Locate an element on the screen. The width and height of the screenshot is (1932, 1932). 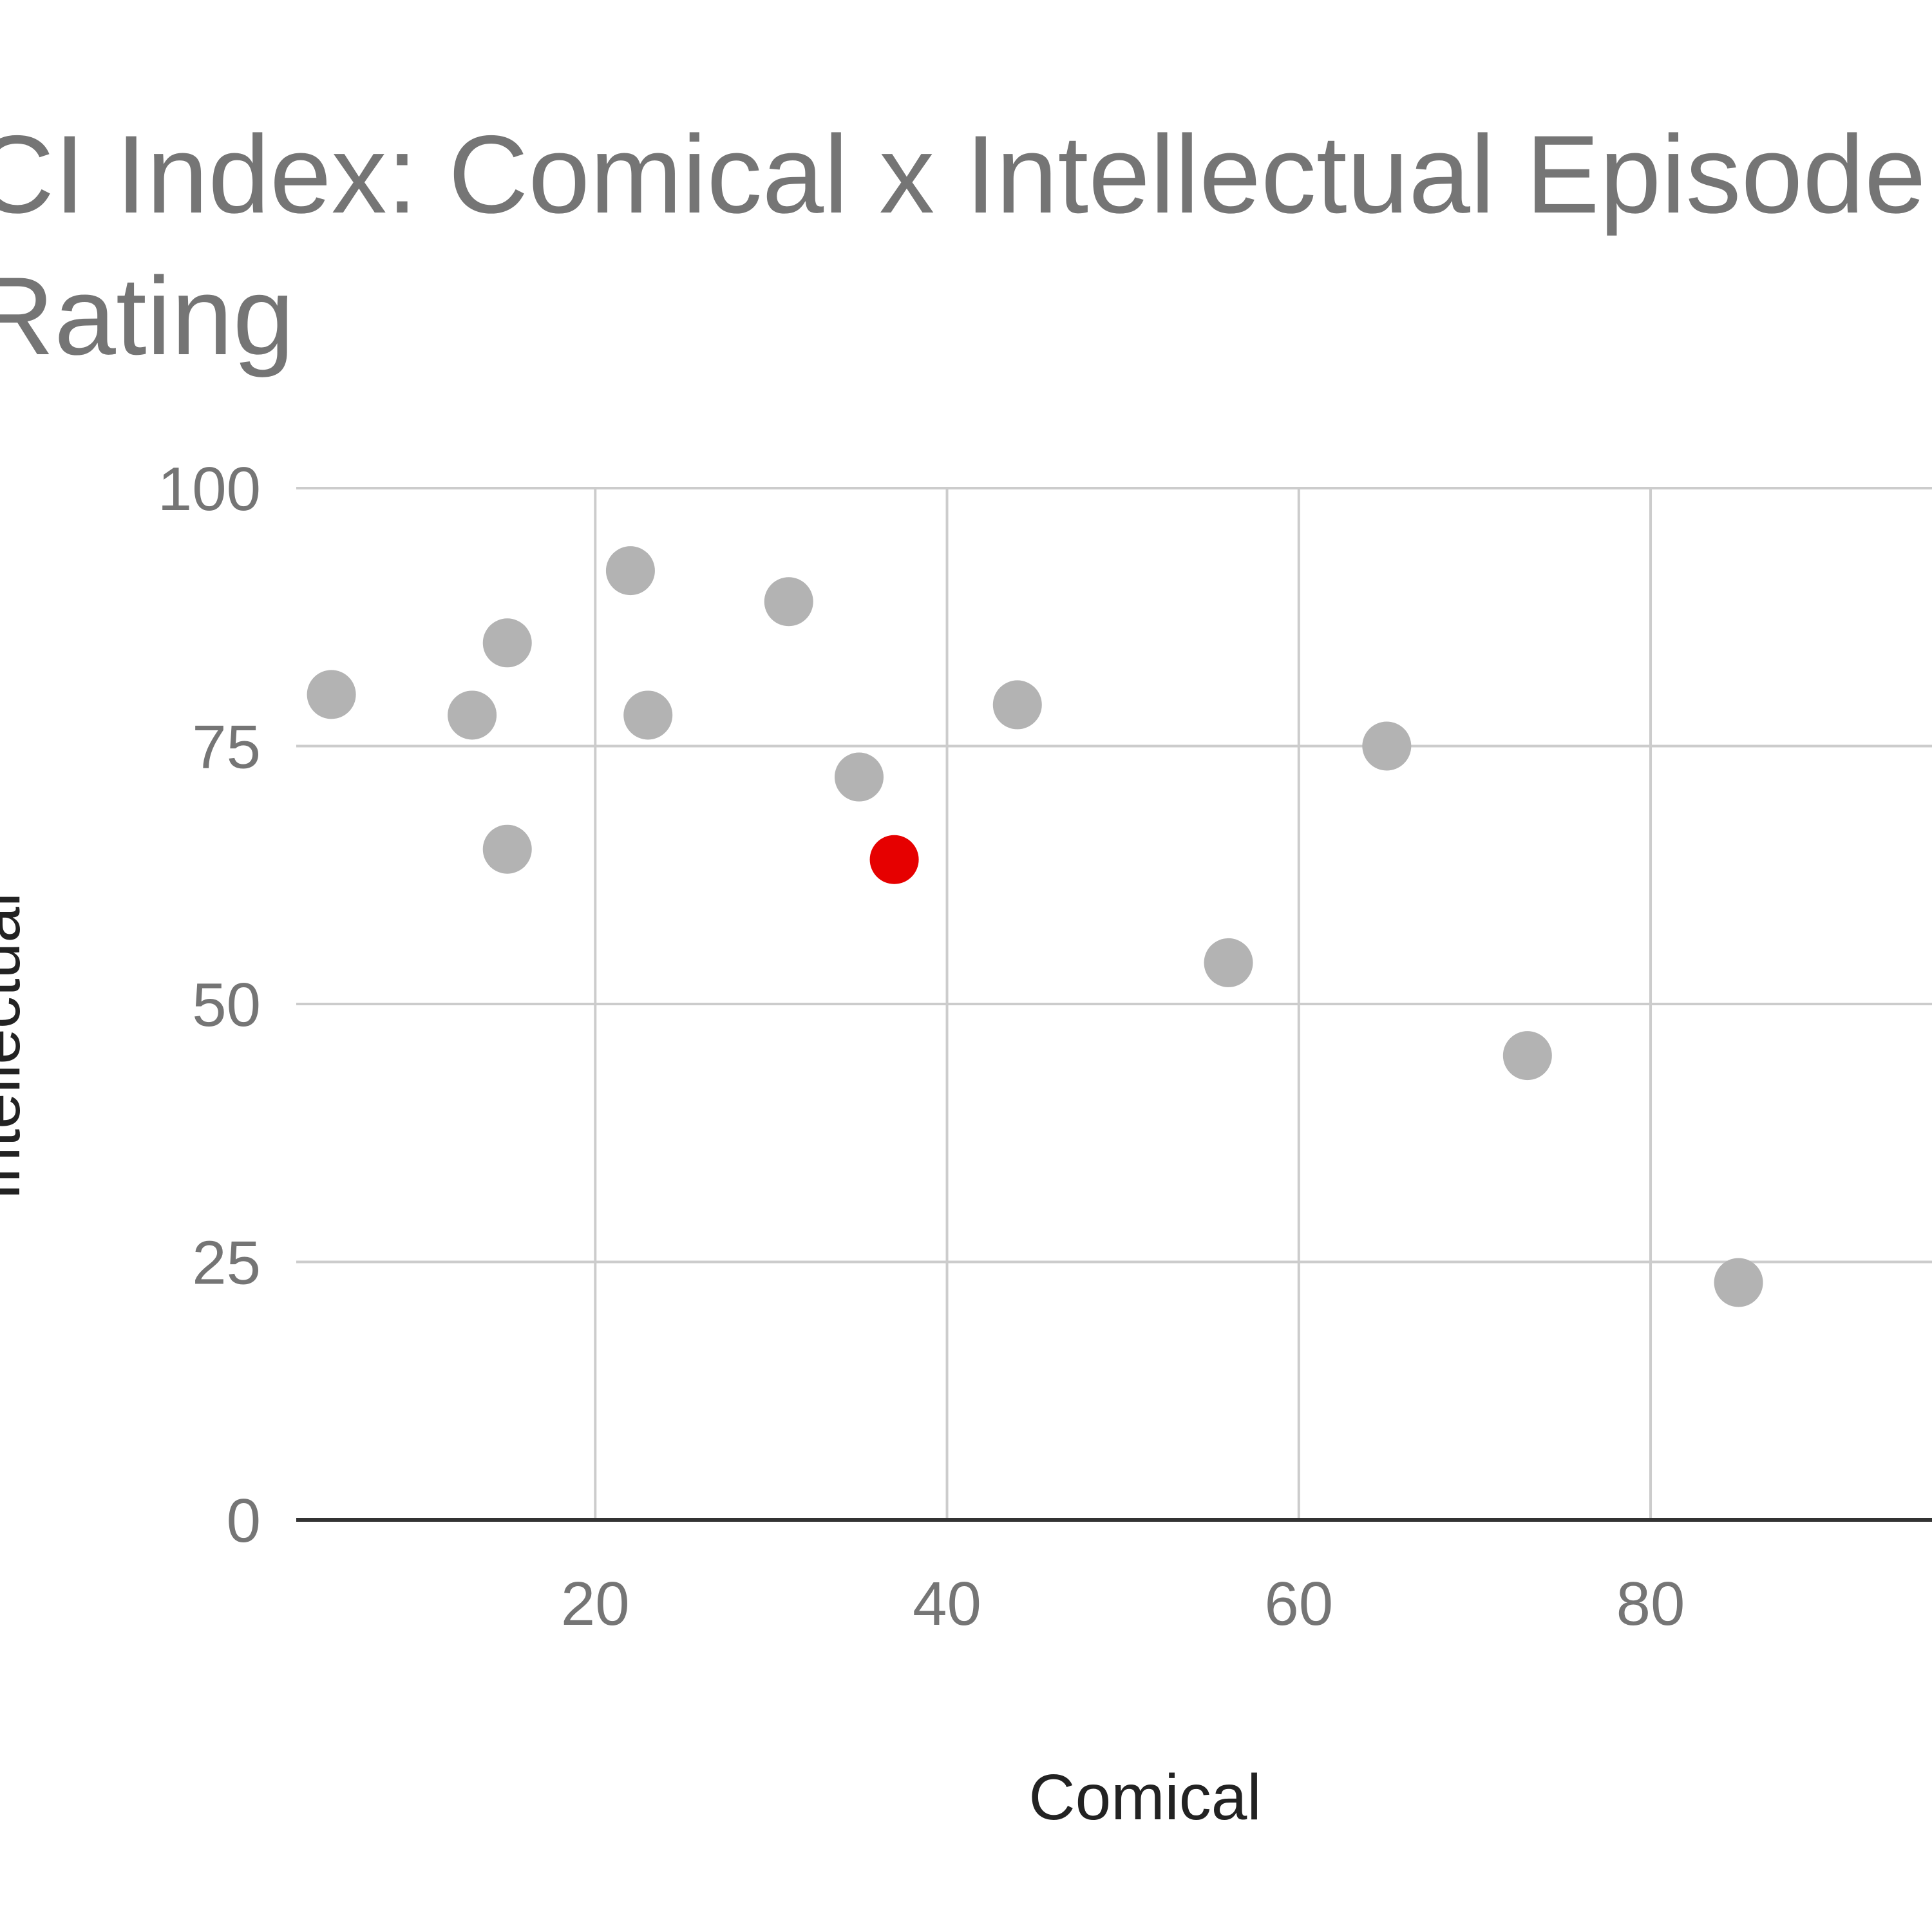
y-axis-tick-labels: 0 25 50 75 100 is located at coordinates (209, 1005).